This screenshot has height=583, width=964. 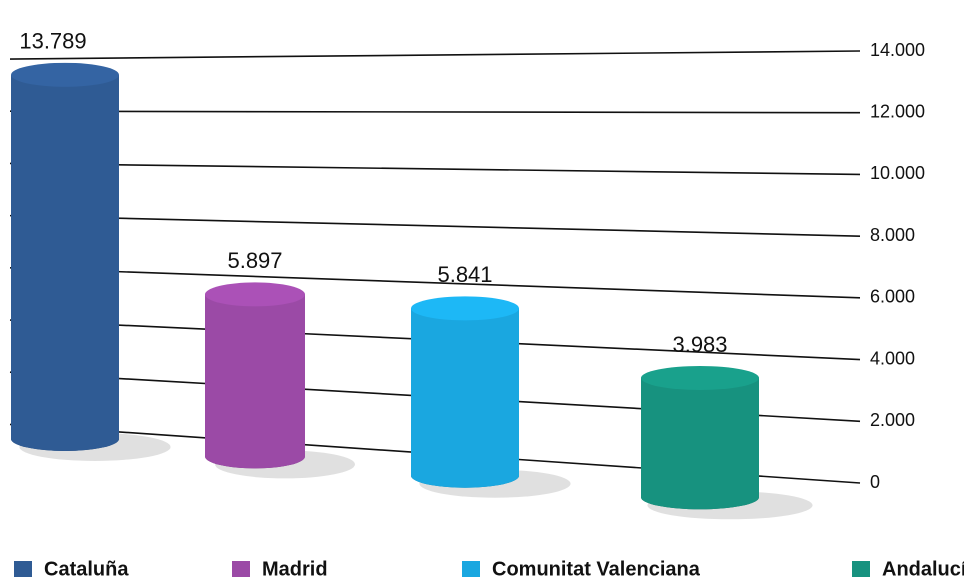 I want to click on y-tick-label: 4.000, so click(x=892, y=358).